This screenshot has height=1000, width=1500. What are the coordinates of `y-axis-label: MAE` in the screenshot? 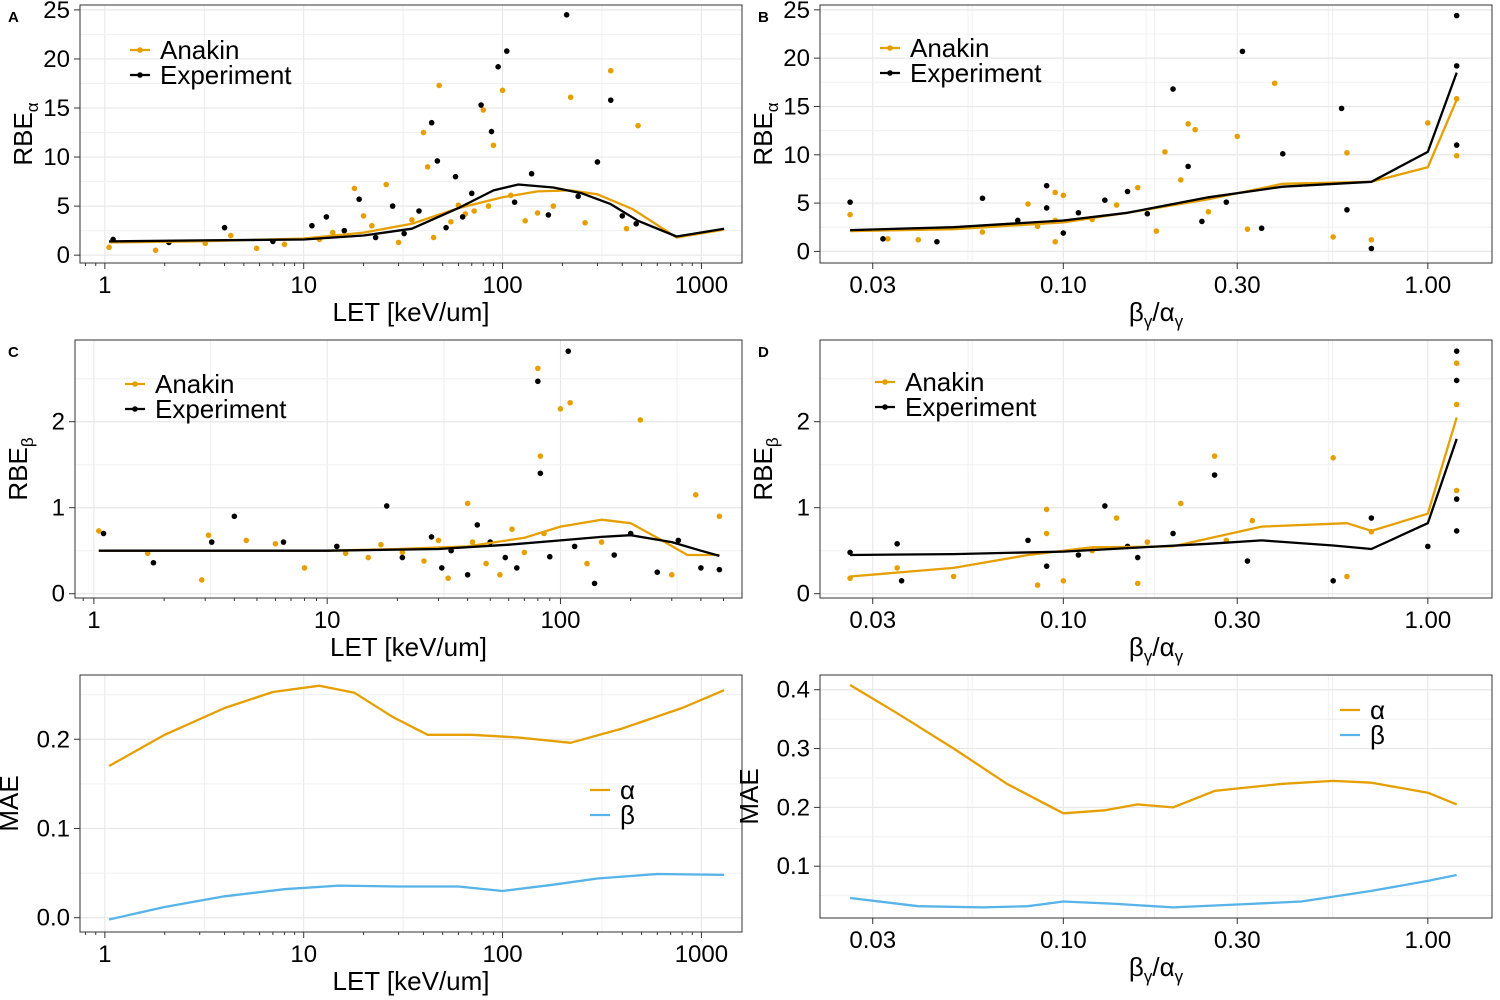 It's located at (749, 796).